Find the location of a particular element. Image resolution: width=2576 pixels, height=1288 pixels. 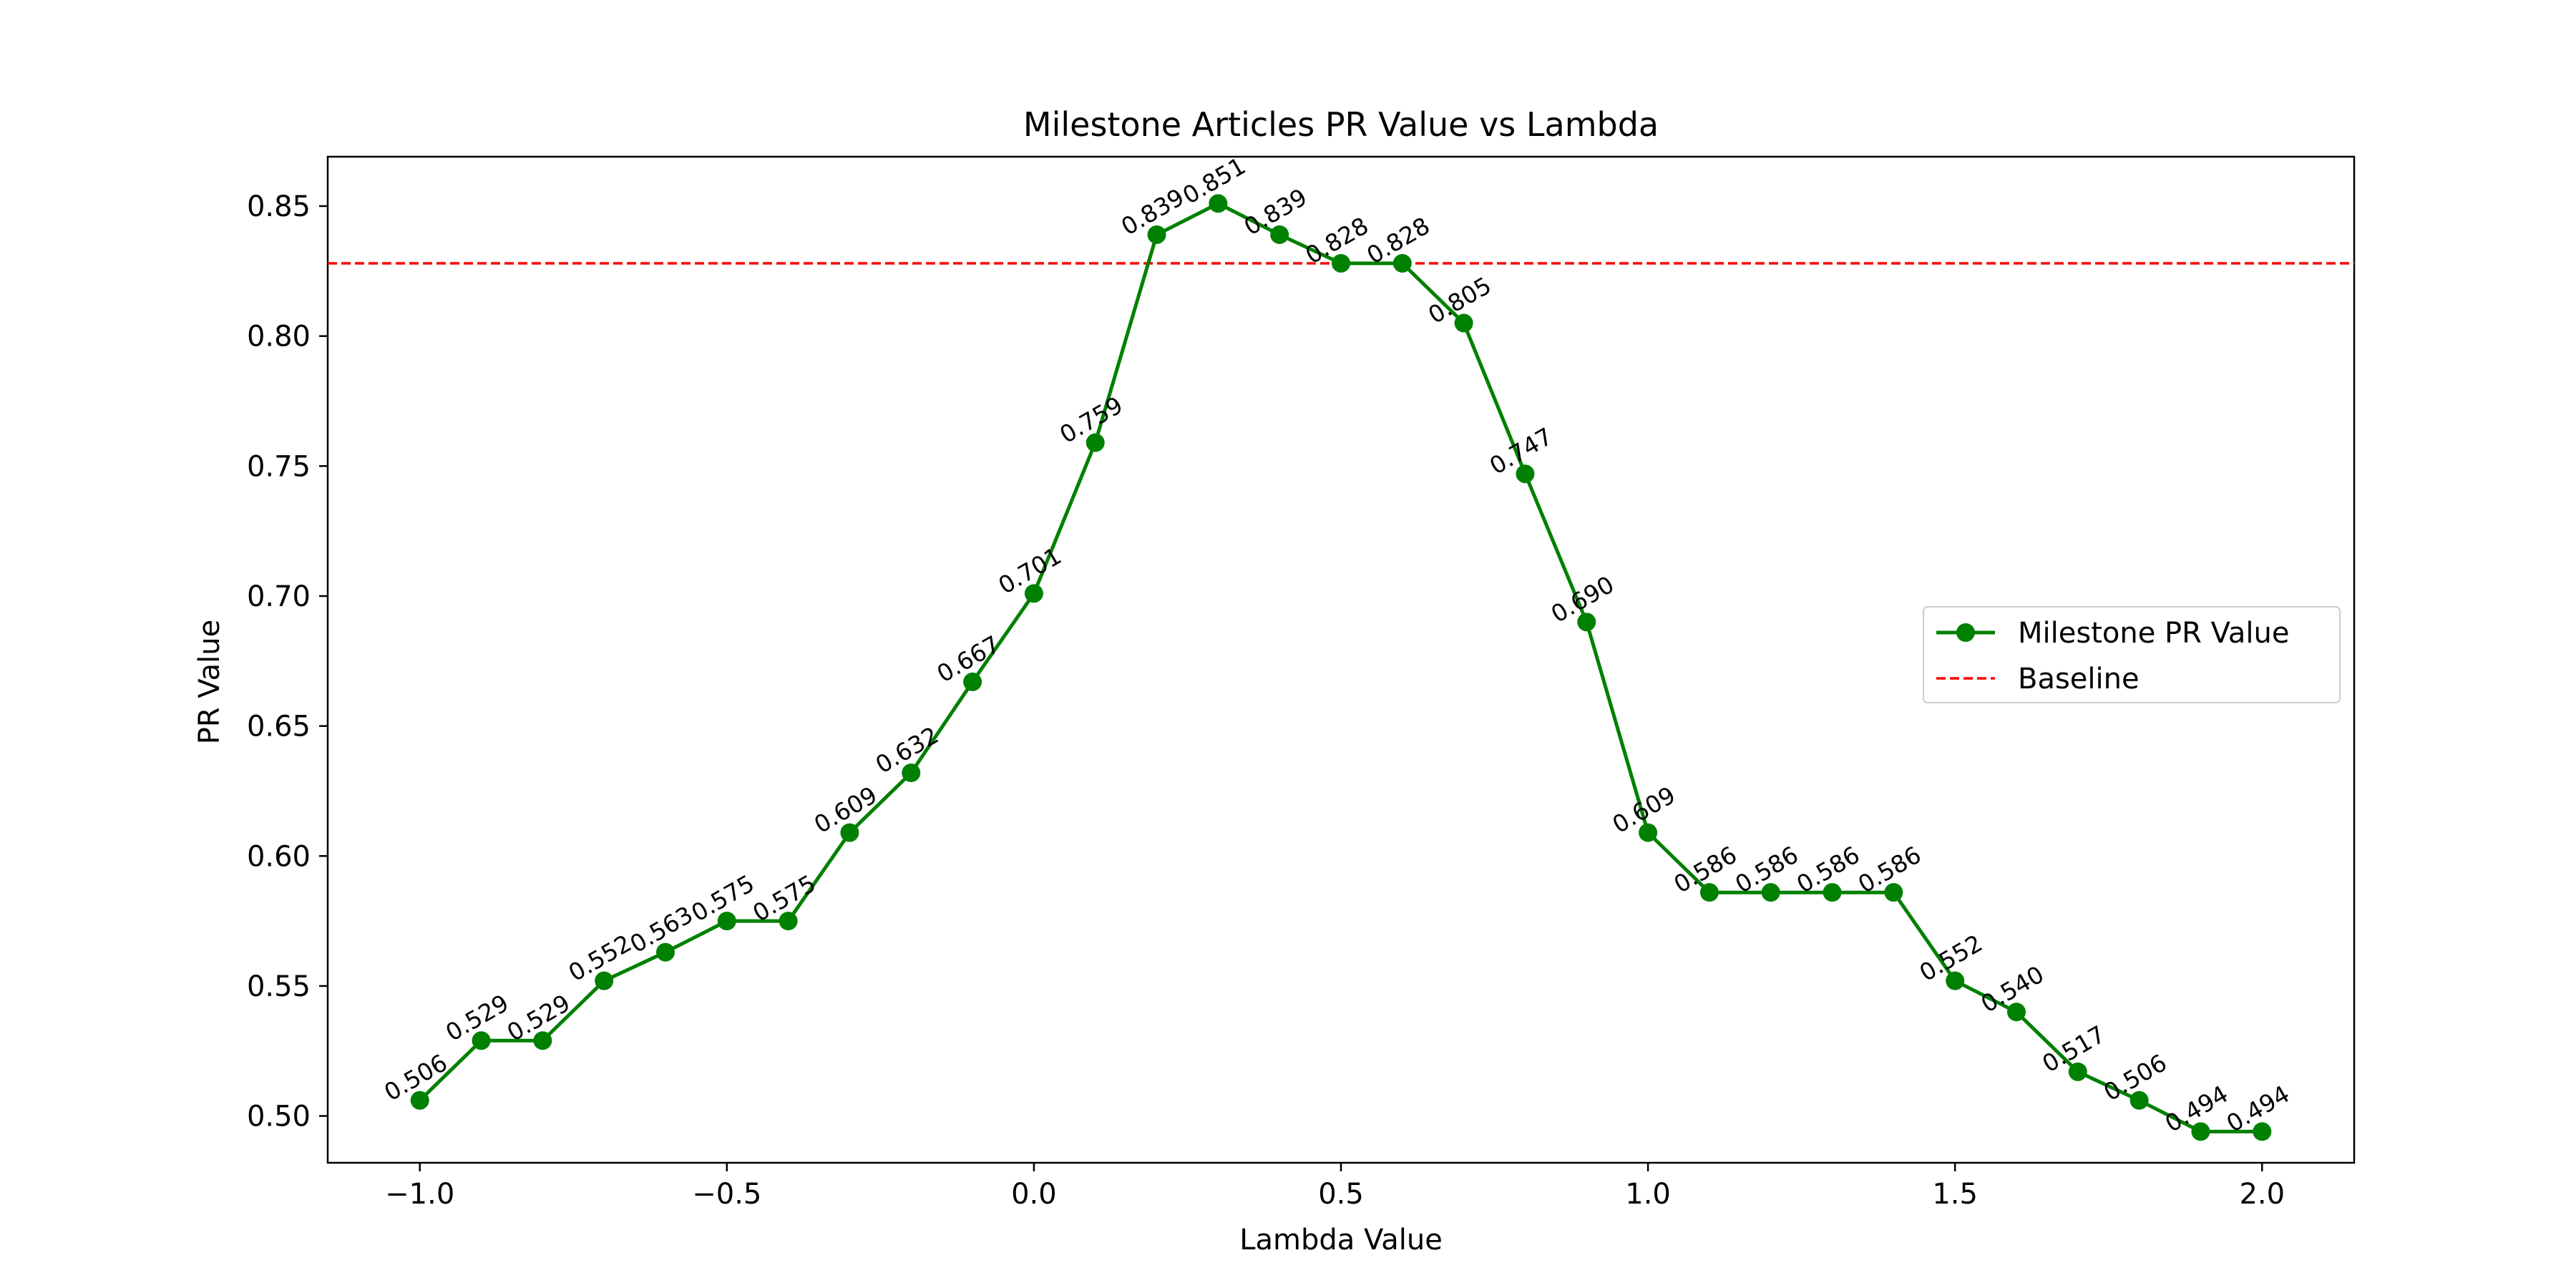

x-tick-label: −1.0 is located at coordinates (419, 1194).